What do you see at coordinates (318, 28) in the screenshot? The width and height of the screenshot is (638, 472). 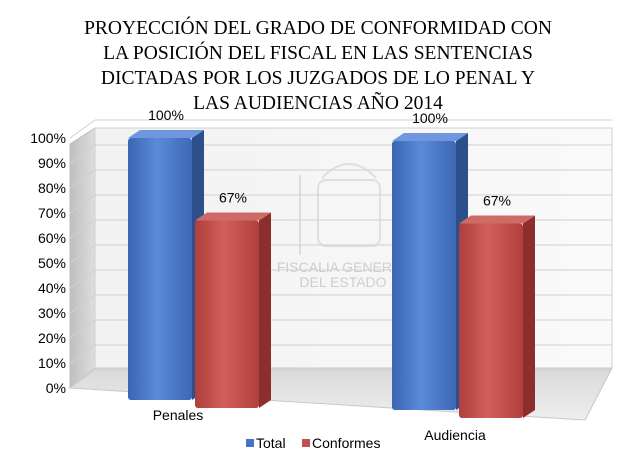 I see `chart-title-line-1: PROYECCIÓN DEL GRADO DE CONFORMIDAD CON` at bounding box center [318, 28].